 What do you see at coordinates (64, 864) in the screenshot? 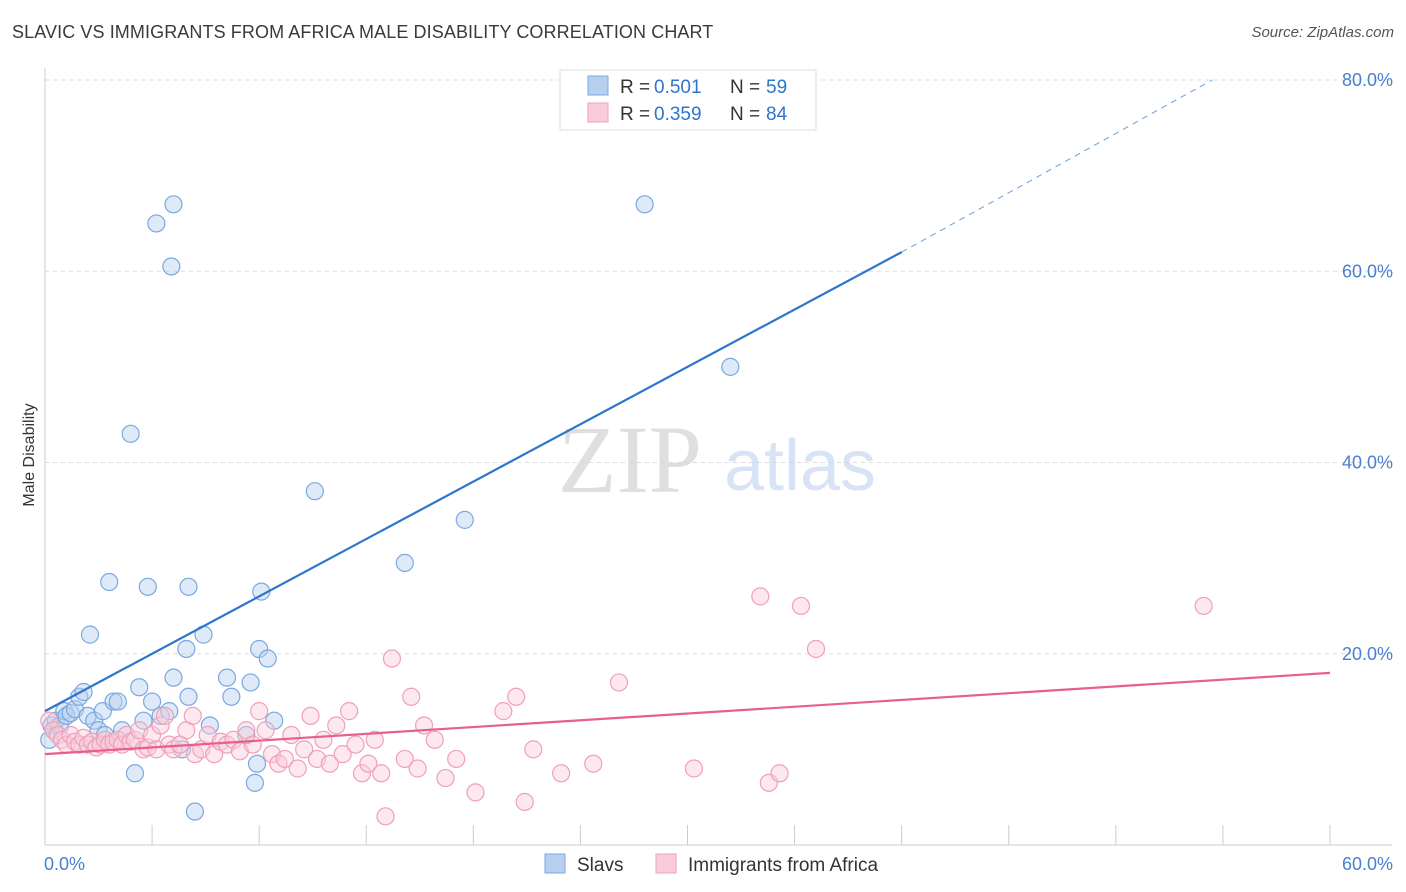
I see `x-tick-label-min: 0.0%` at bounding box center [64, 864].